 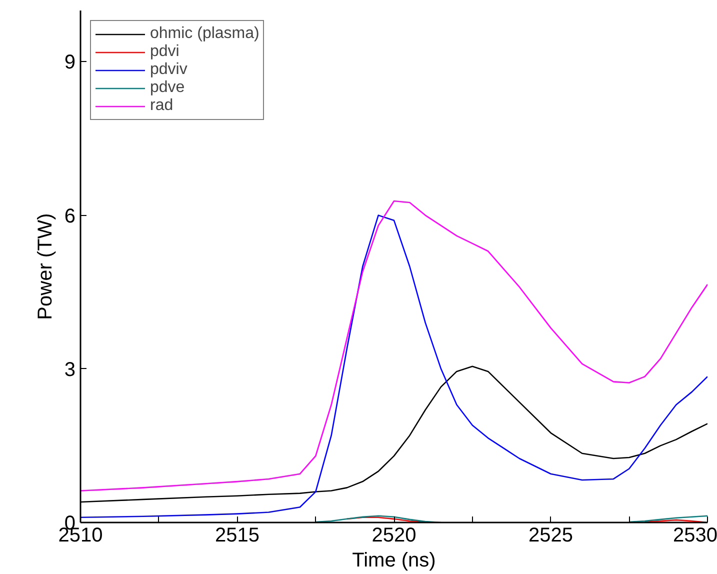 I want to click on x-tick-label: 2515, so click(x=237, y=535).